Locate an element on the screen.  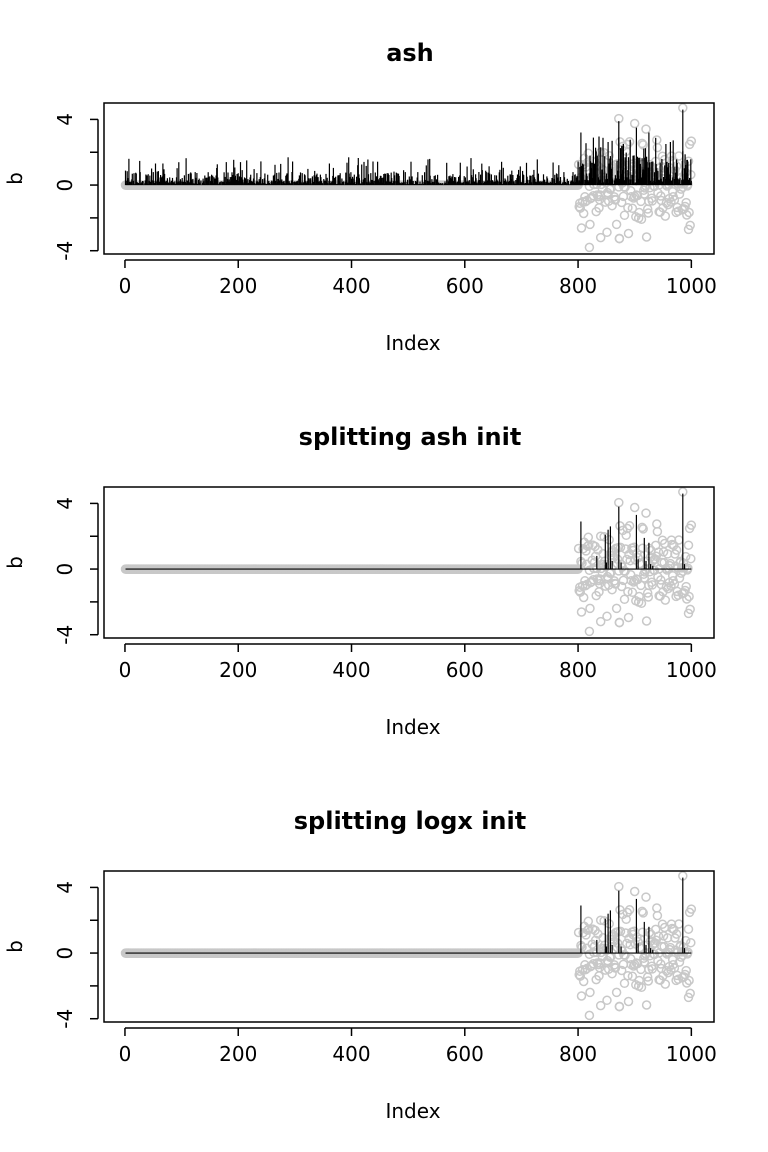
chart-title: splitting ash init is located at coordinates (410, 437).